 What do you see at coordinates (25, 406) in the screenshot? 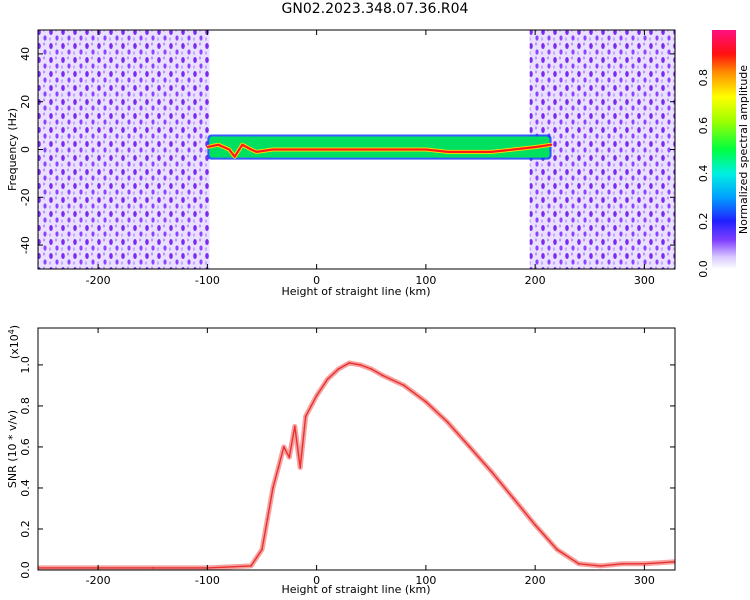
I see `y-tick-label: 0.8` at bounding box center [25, 406].